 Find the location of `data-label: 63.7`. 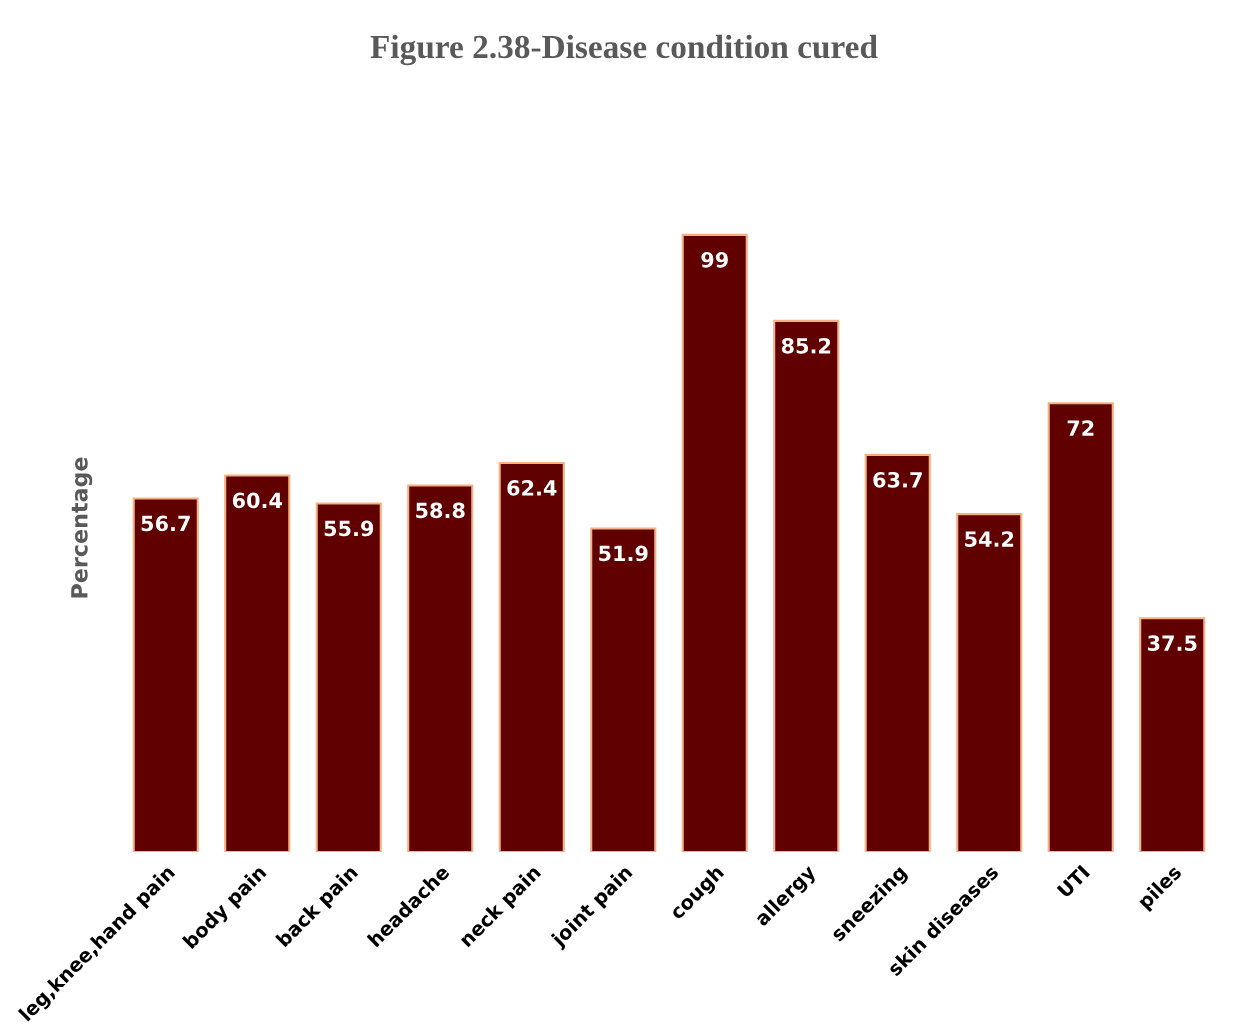

data-label: 63.7 is located at coordinates (897, 479).